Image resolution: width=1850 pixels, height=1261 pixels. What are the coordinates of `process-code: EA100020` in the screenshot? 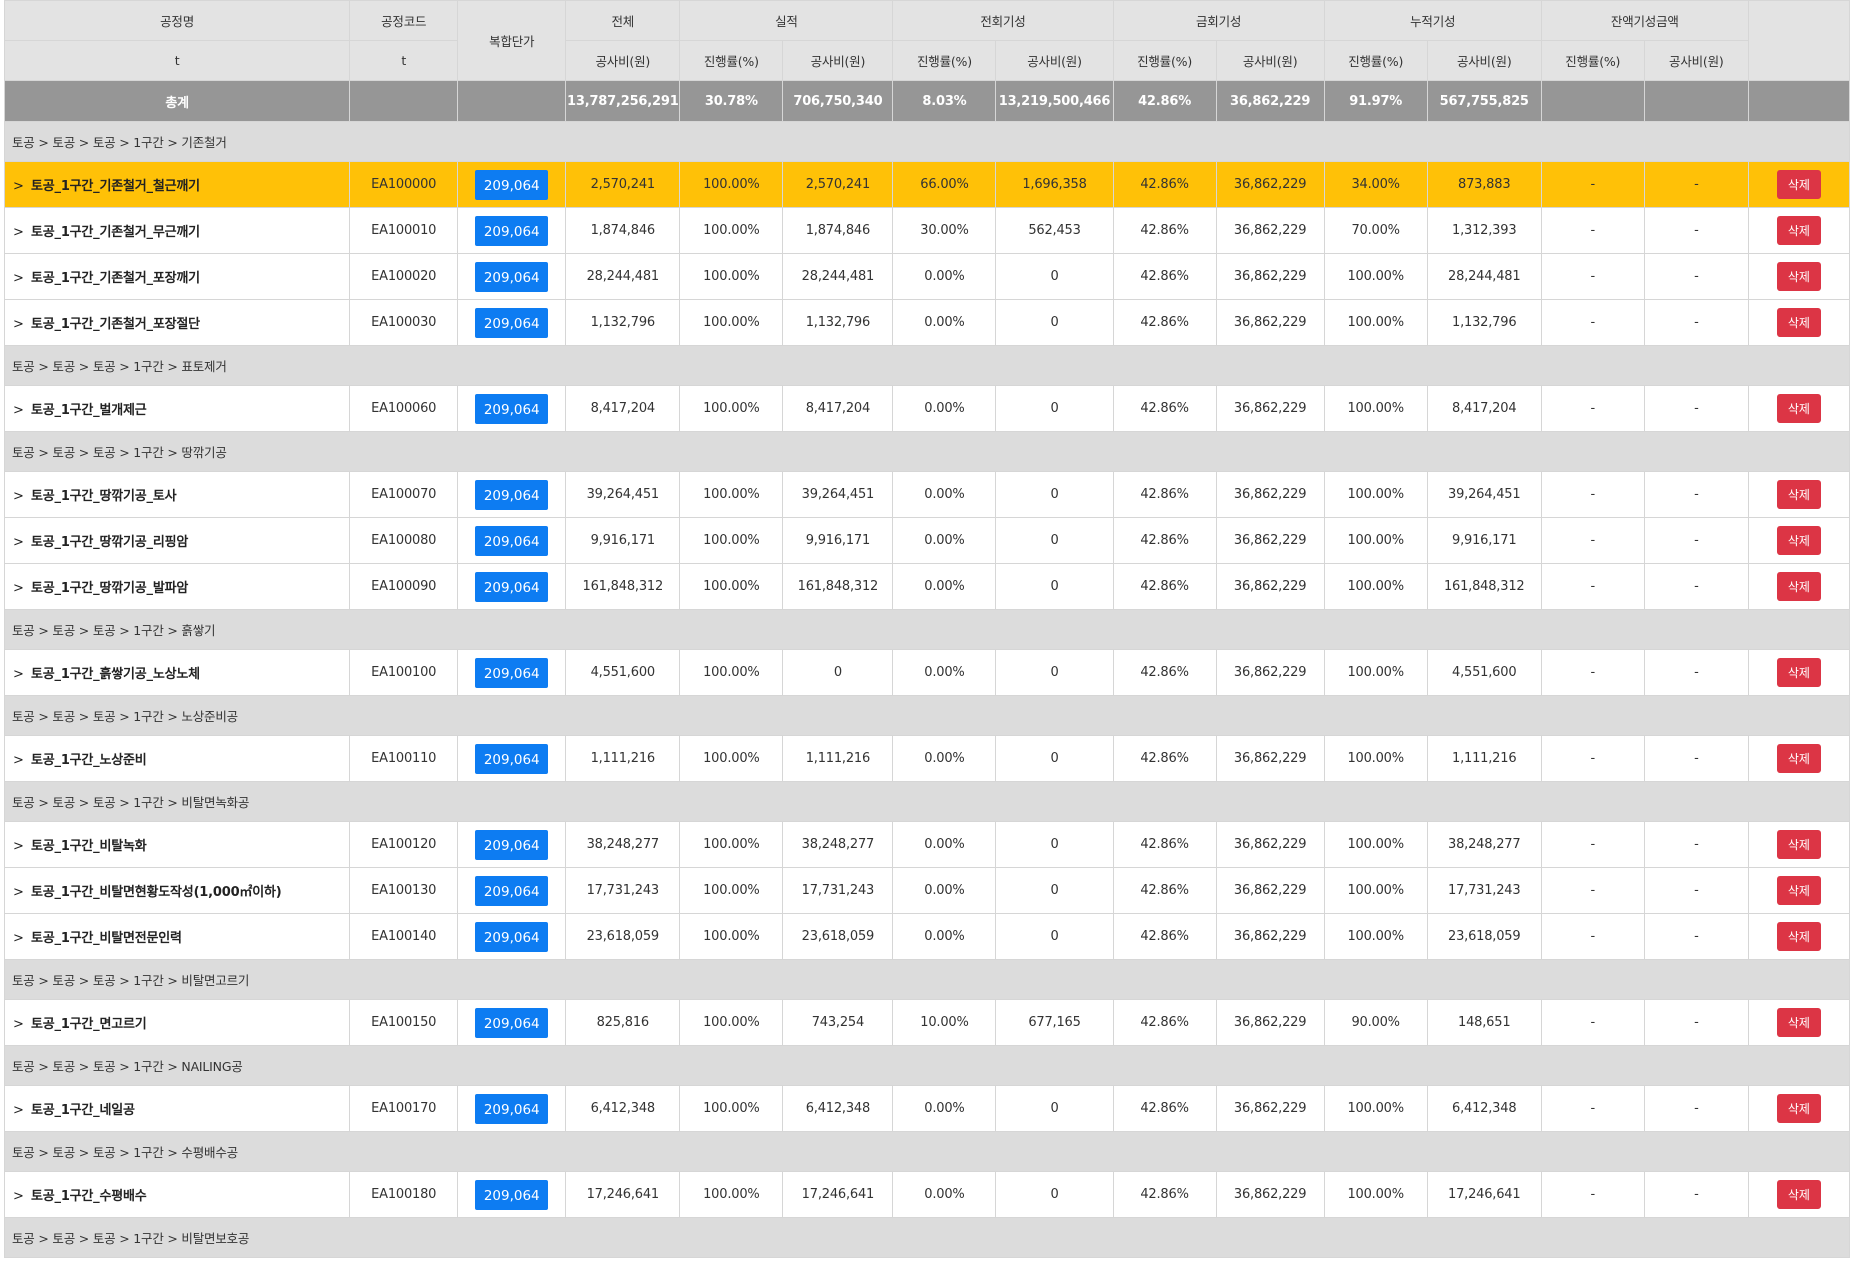 It's located at (404, 276).